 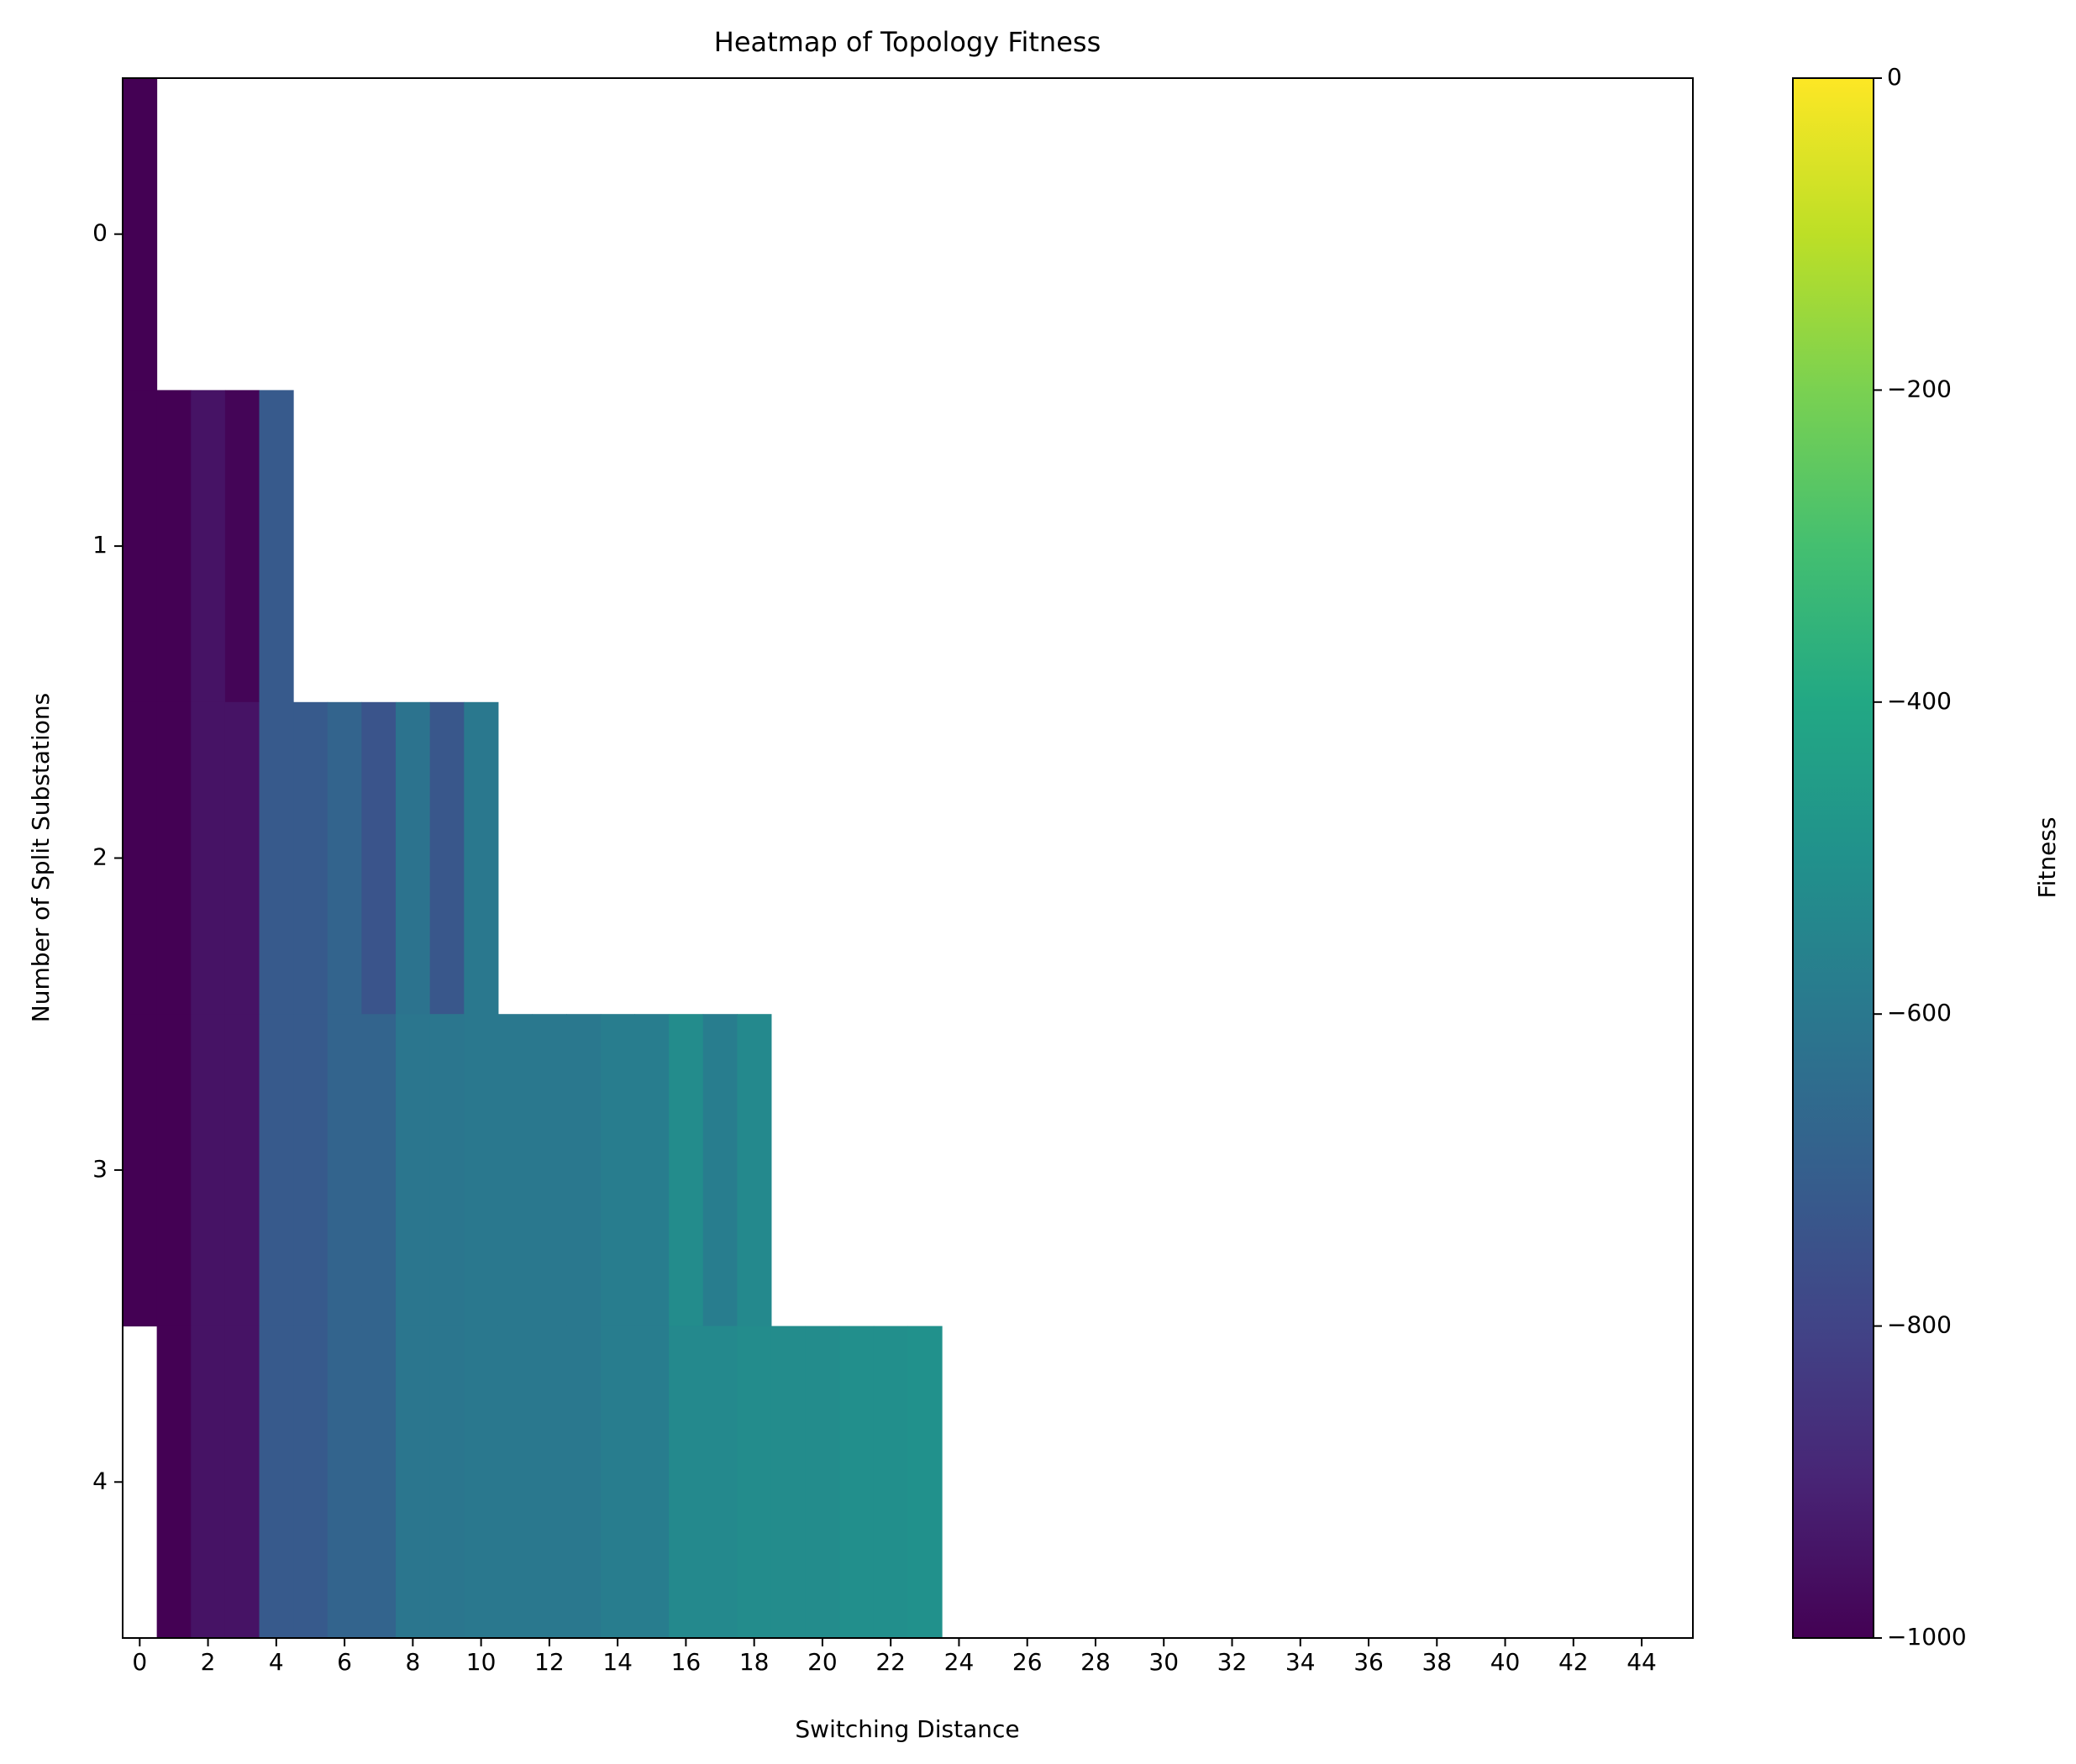 I want to click on x-tick-label: 40, so click(x=1505, y=1662).